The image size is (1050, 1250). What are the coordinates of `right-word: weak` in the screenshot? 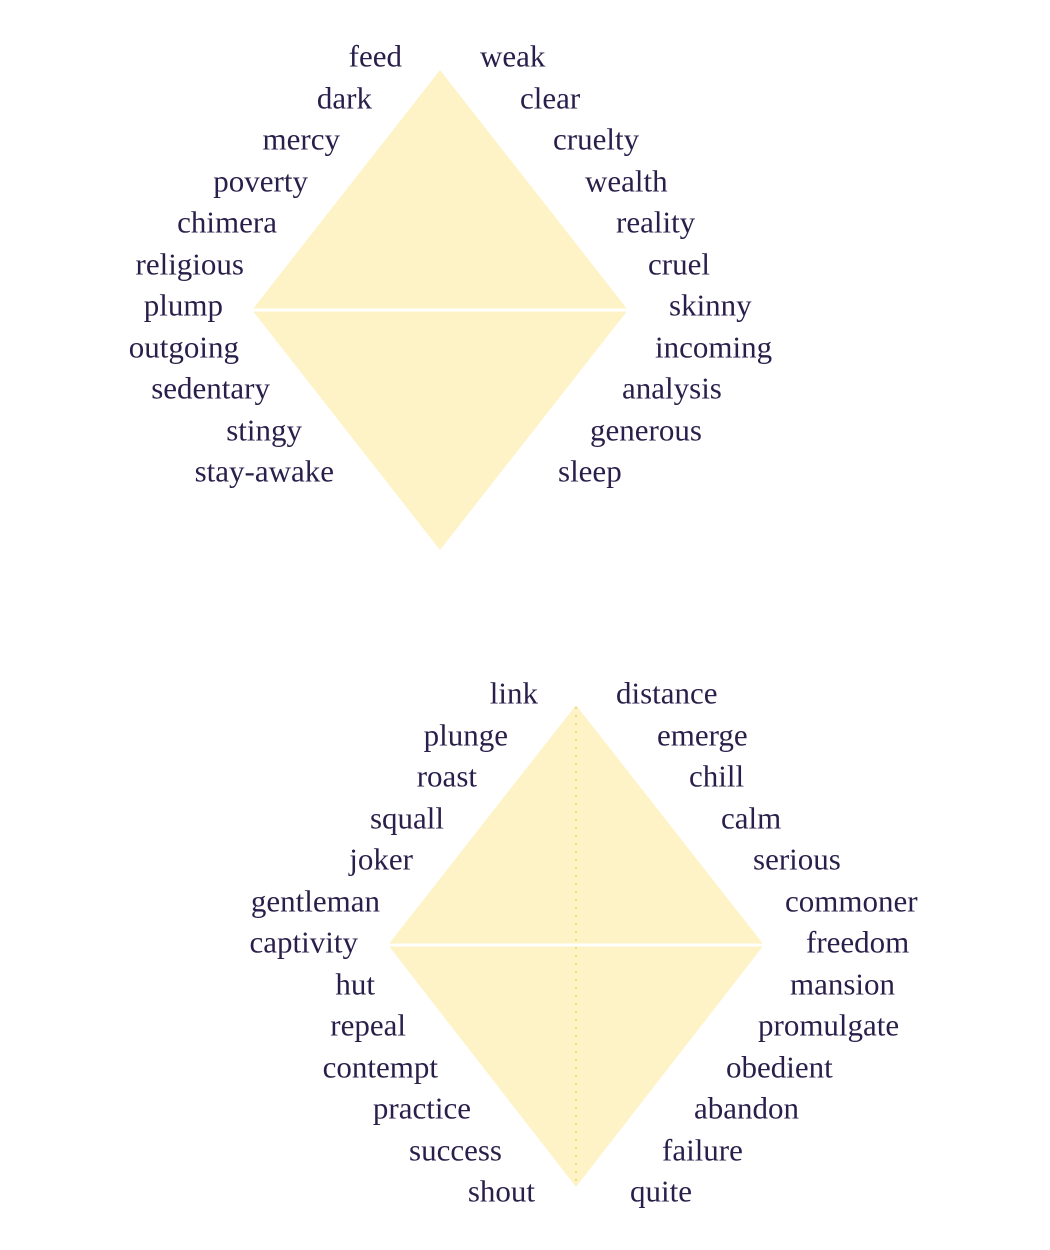 It's located at (513, 56).